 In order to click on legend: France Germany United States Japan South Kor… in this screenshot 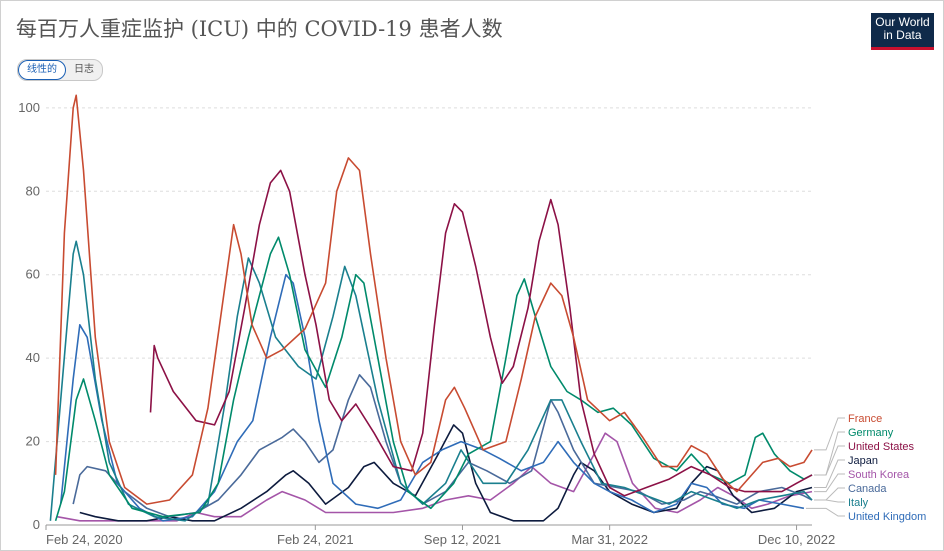, I will do `click(865, 468)`.